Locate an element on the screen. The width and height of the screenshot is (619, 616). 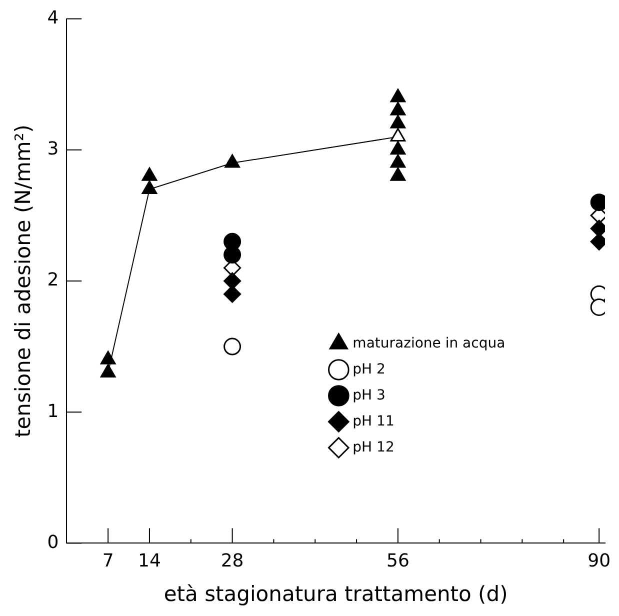
x-tick-label: 28 is located at coordinates (232, 561).